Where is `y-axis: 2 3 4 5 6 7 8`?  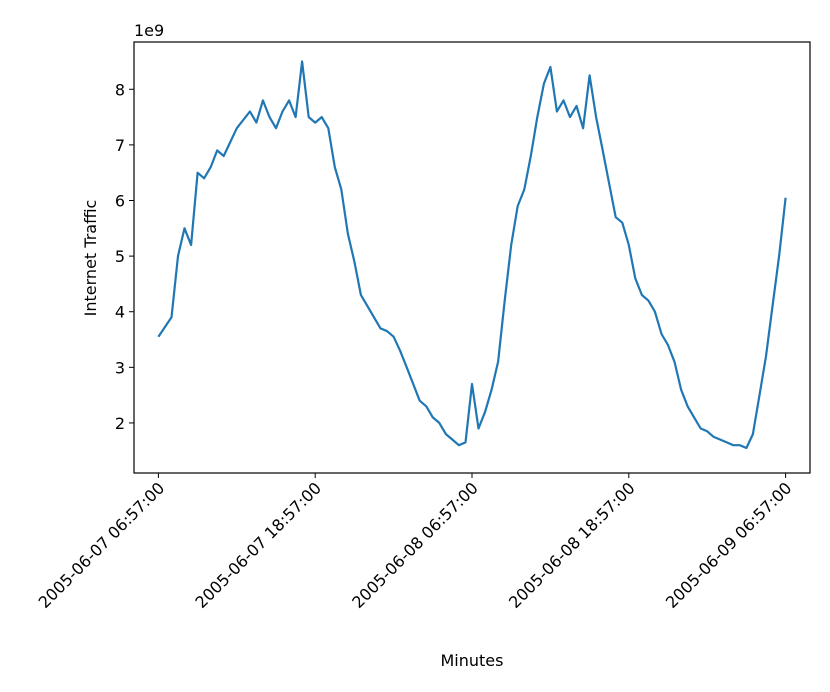 y-axis: 2 3 4 5 6 7 8 is located at coordinates (124, 256).